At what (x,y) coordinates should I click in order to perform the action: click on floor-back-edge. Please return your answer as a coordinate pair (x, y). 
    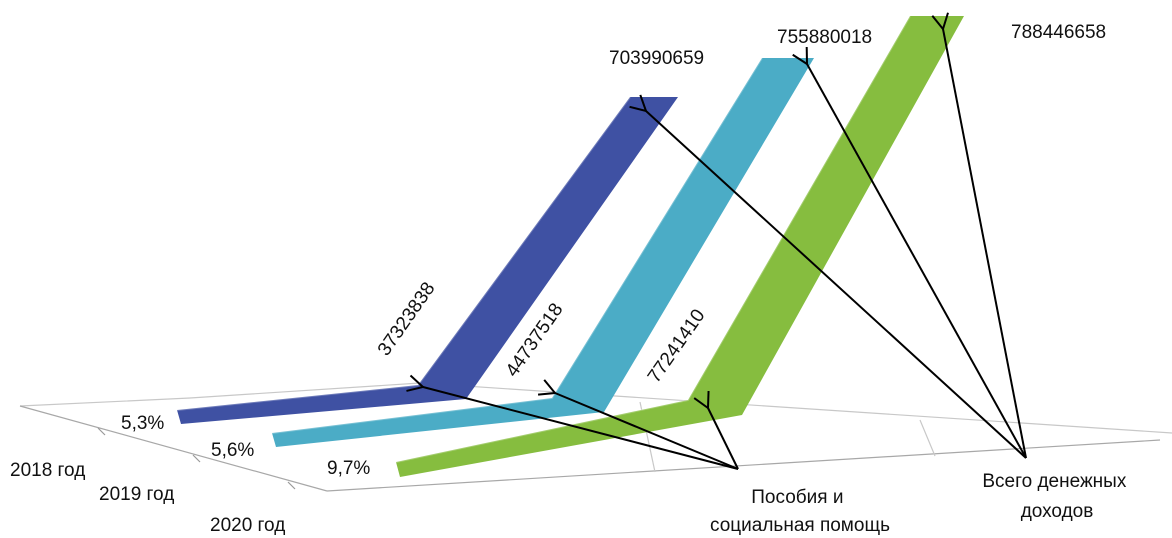
    Looking at the image, I should click on (595, 408).